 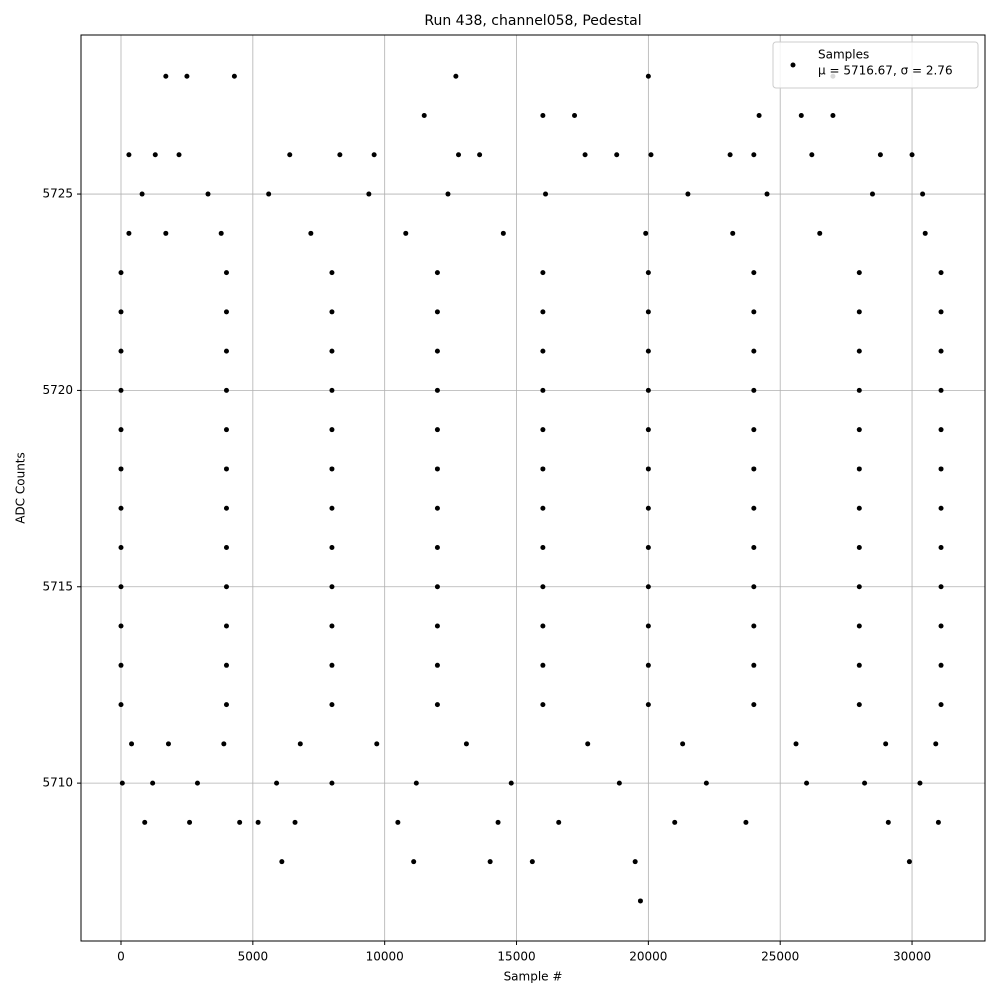 What do you see at coordinates (912, 957) in the screenshot?
I see `x-tick-label: 30000` at bounding box center [912, 957].